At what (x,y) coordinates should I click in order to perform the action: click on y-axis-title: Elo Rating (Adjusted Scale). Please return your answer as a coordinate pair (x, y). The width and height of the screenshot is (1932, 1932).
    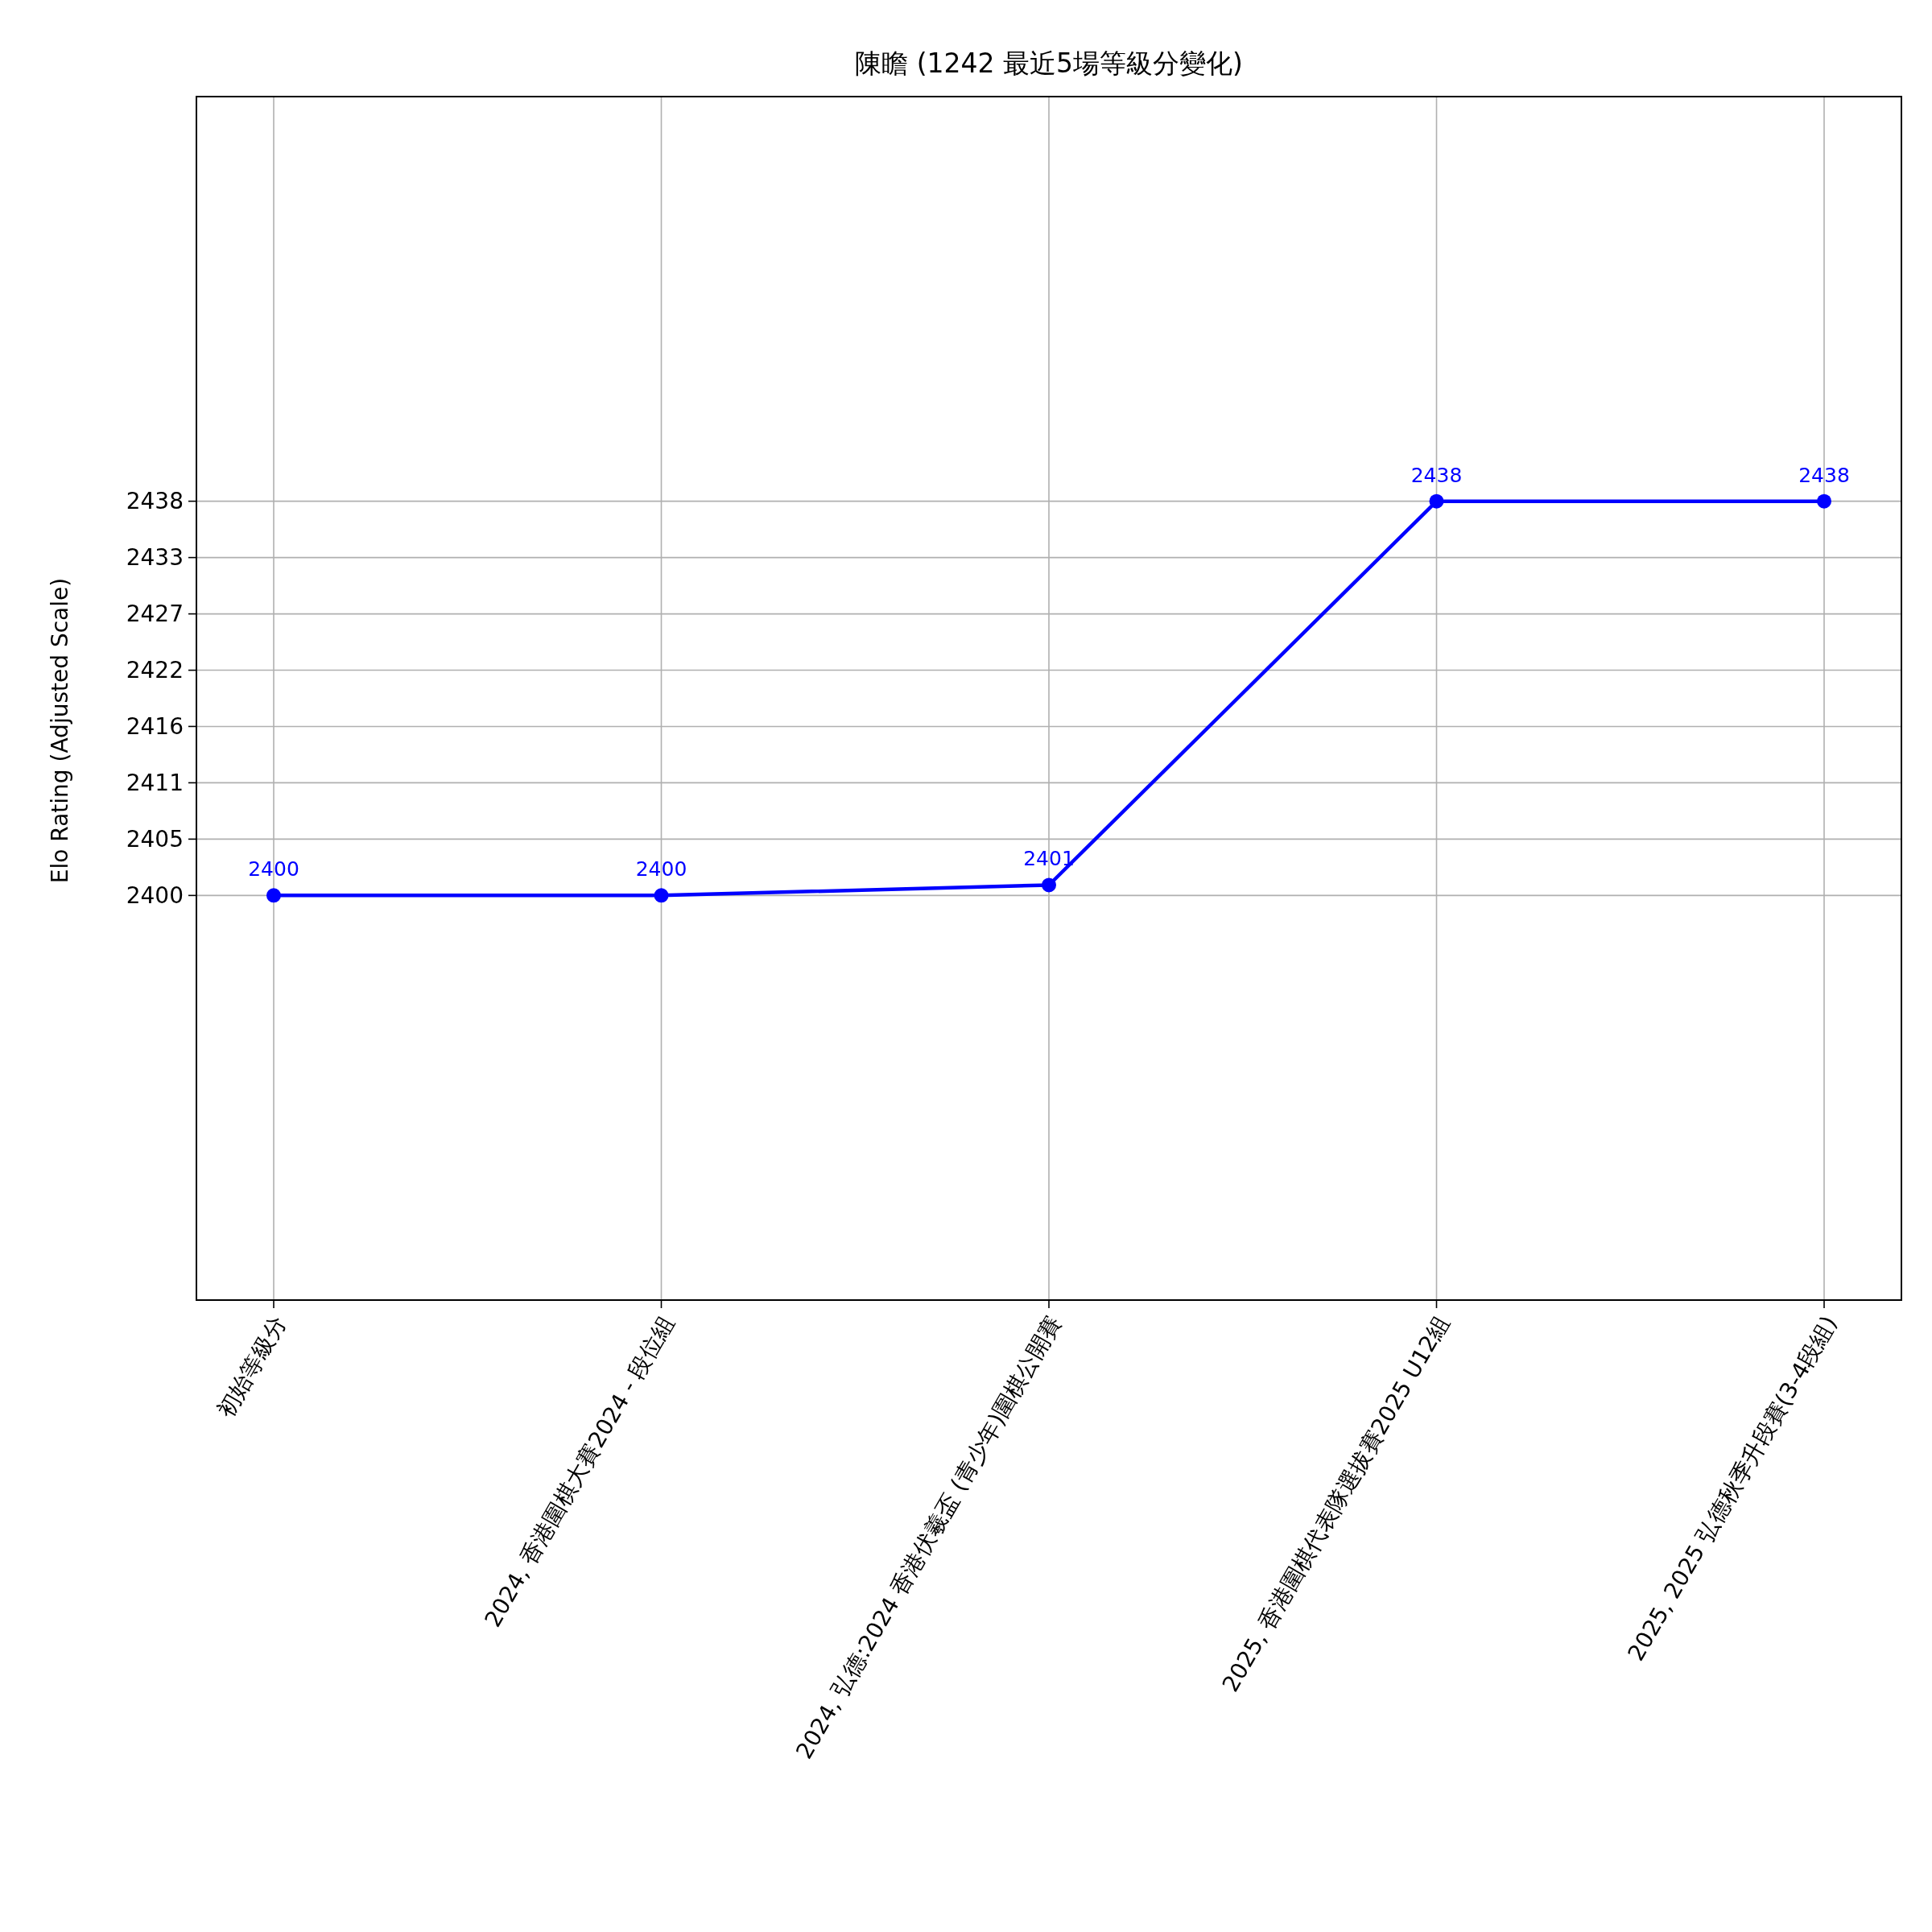
    Looking at the image, I should click on (60, 730).